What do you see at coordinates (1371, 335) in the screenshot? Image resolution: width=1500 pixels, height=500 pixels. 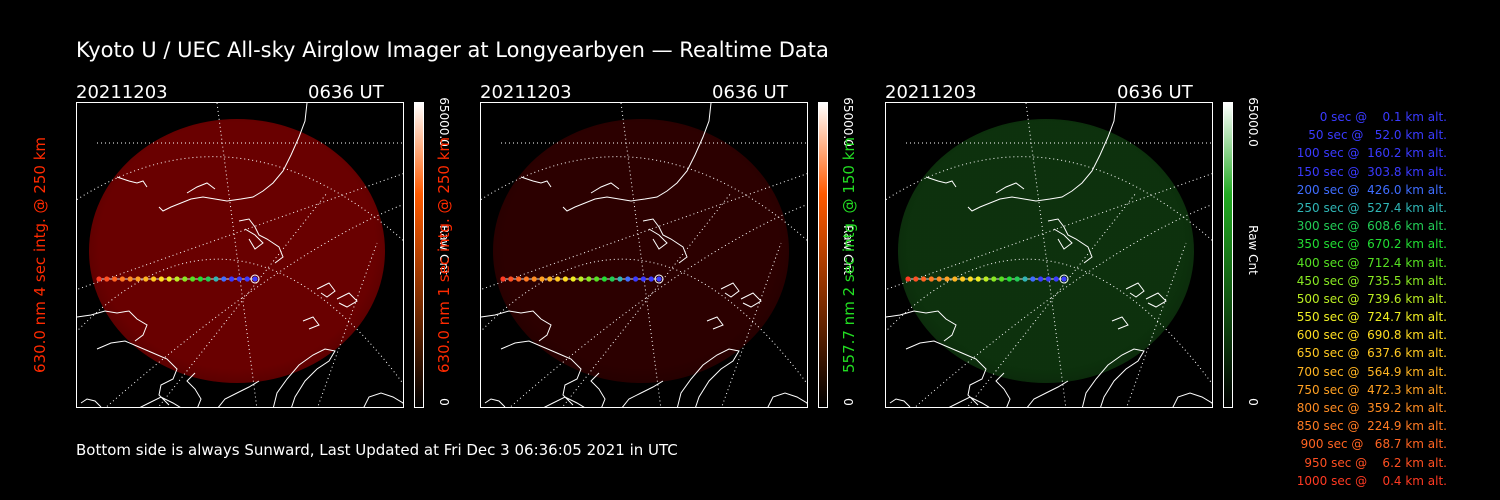 I see `legend-row: 600 sec @ 690.8 km alt.` at bounding box center [1371, 335].